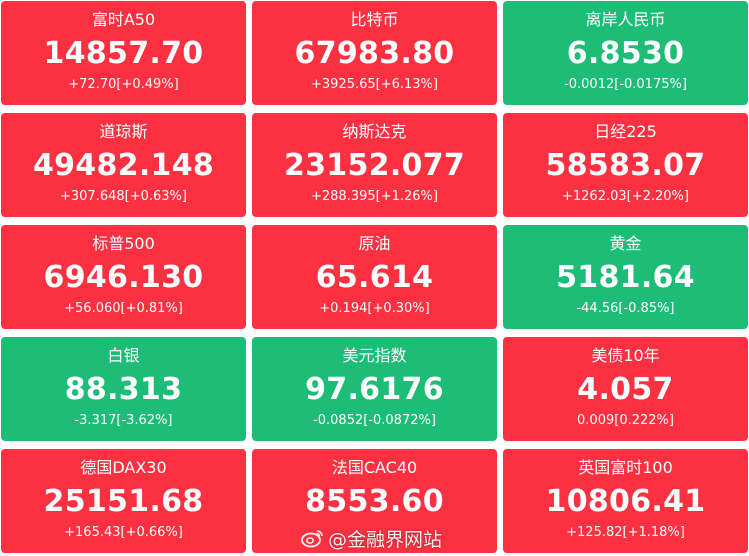 The image size is (749, 556). Describe the element at coordinates (374, 131) in the screenshot. I see `quote-name: 纳斯达克` at that location.